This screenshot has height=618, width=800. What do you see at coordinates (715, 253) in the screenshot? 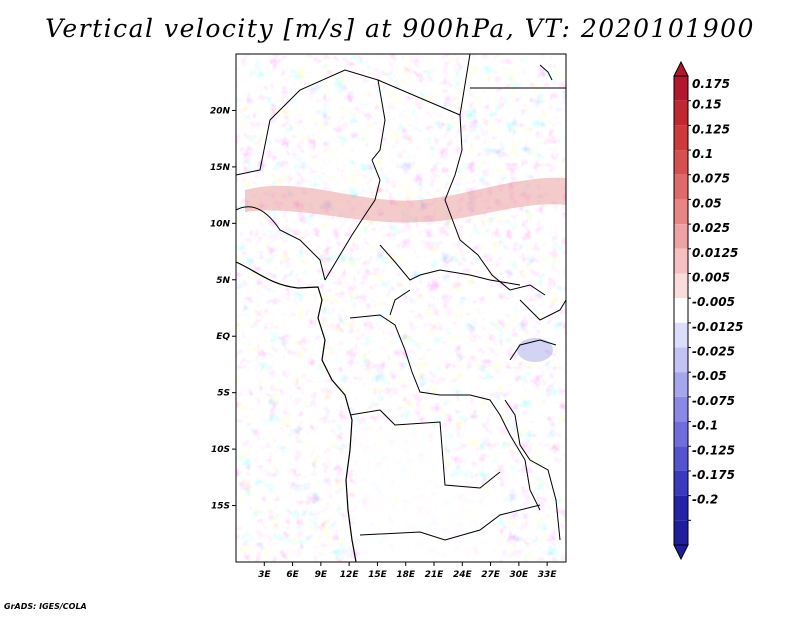
I see `colorbar-label: 0.0125` at bounding box center [715, 253].